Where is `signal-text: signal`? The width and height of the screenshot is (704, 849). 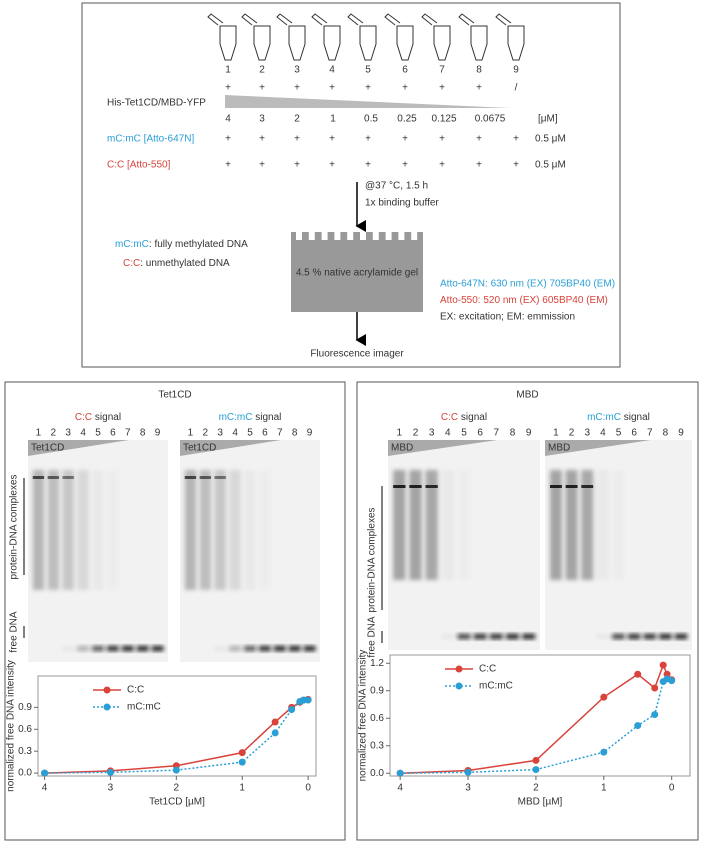
signal-text: signal is located at coordinates (106, 417).